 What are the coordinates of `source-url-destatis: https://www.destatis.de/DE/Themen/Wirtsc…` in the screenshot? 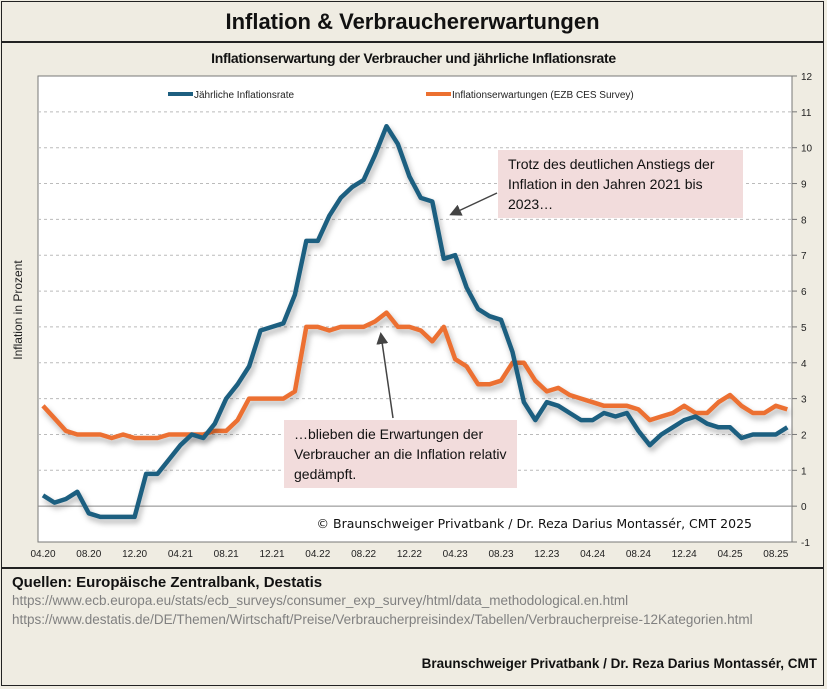 It's located at (382, 619).